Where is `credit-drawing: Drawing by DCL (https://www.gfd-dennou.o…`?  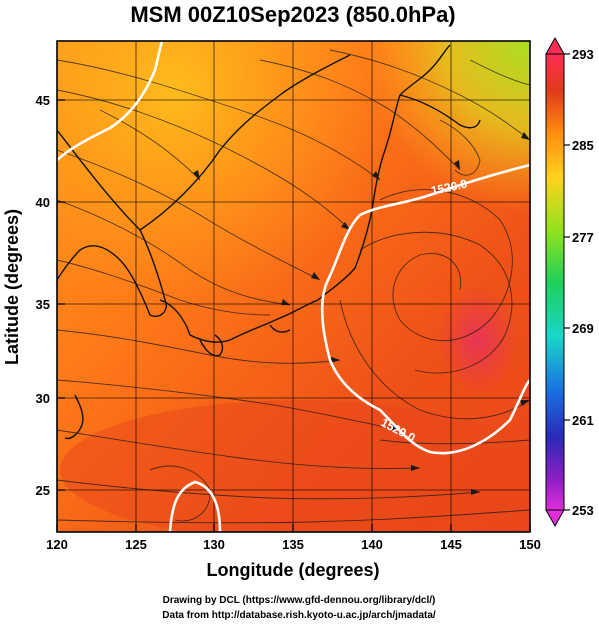 credit-drawing: Drawing by DCL (https://www.gfd-dennou.o… is located at coordinates (299, 600).